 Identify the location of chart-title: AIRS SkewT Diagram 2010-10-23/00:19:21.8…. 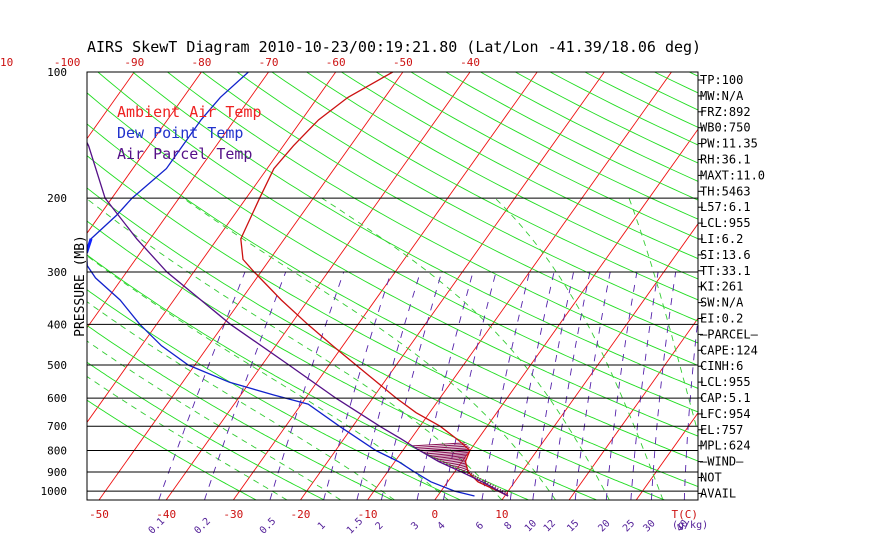
(394, 47).